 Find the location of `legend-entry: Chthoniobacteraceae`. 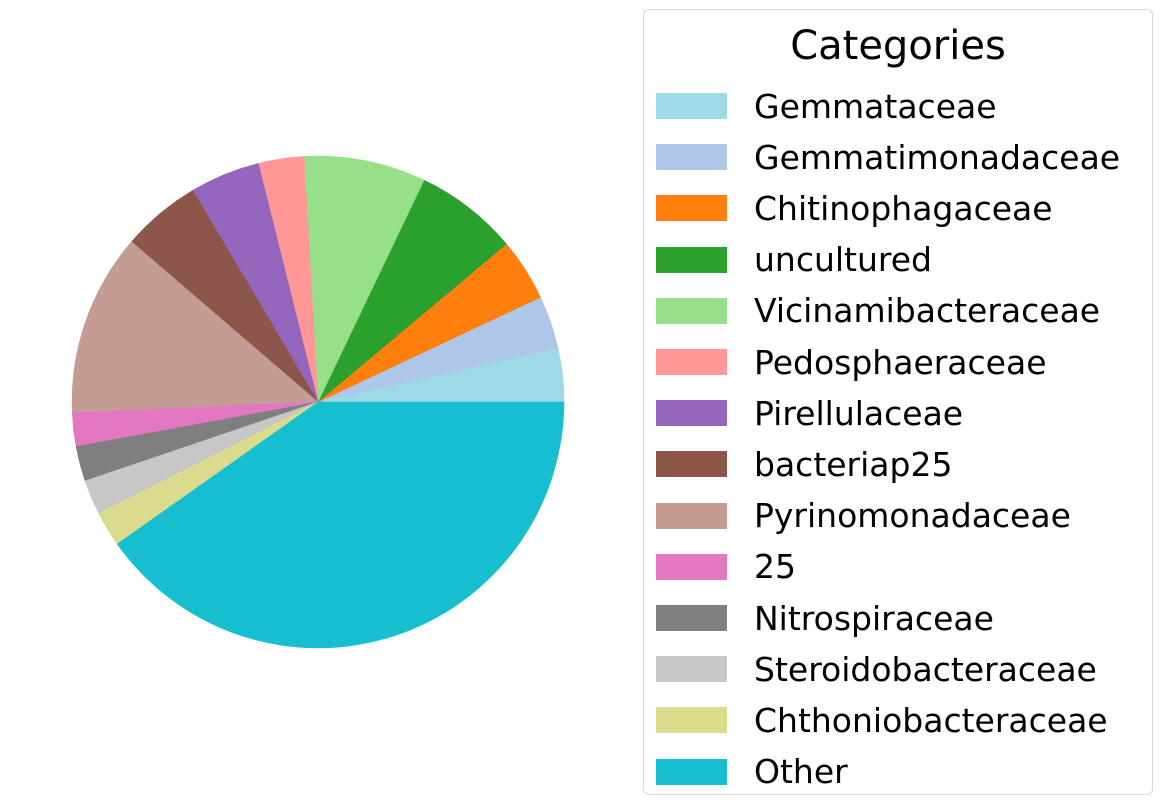

legend-entry: Chthoniobacteraceae is located at coordinates (882, 720).